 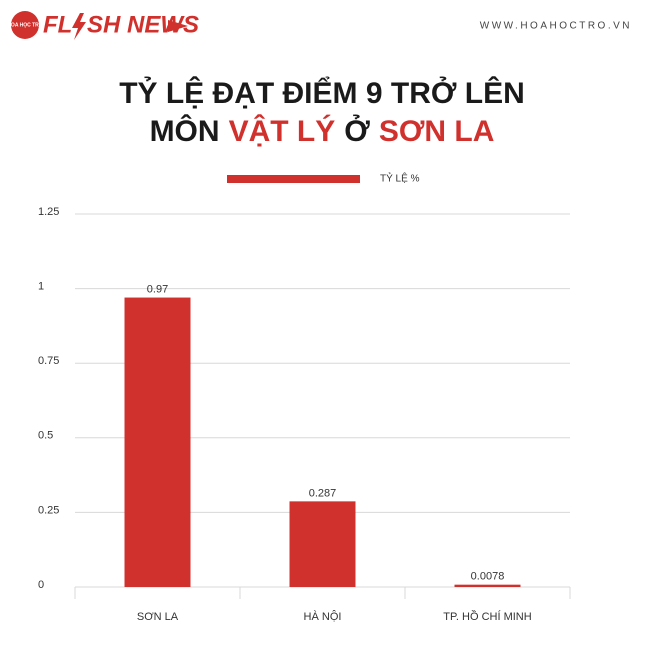 I want to click on legend-swatch, so click(x=293, y=179).